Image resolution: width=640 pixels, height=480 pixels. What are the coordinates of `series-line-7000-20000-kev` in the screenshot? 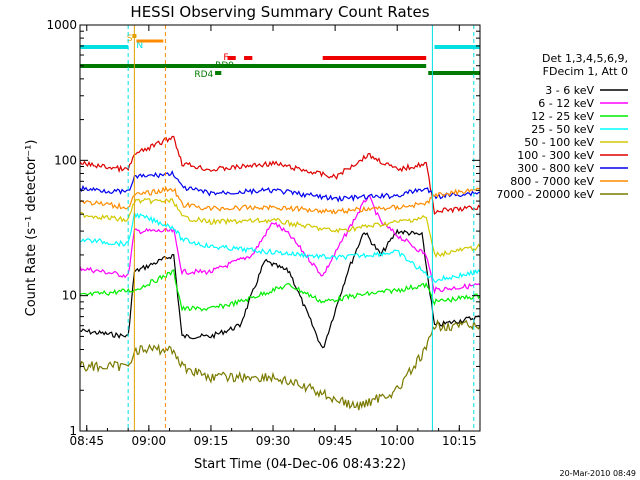 It's located at (280, 365).